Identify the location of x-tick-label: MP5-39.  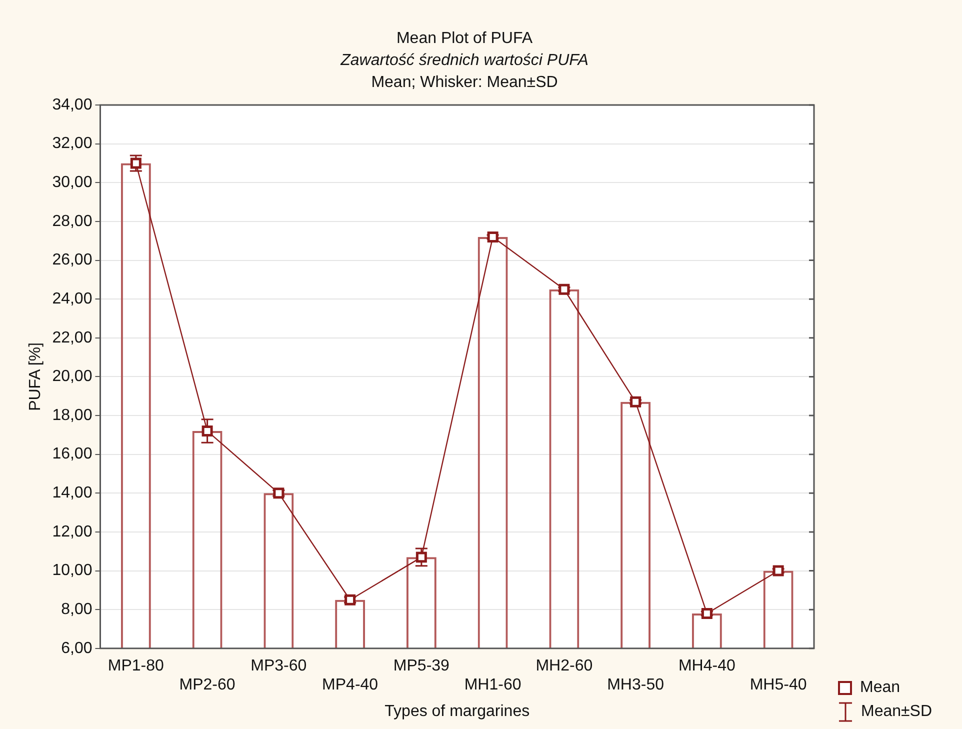
(421, 665).